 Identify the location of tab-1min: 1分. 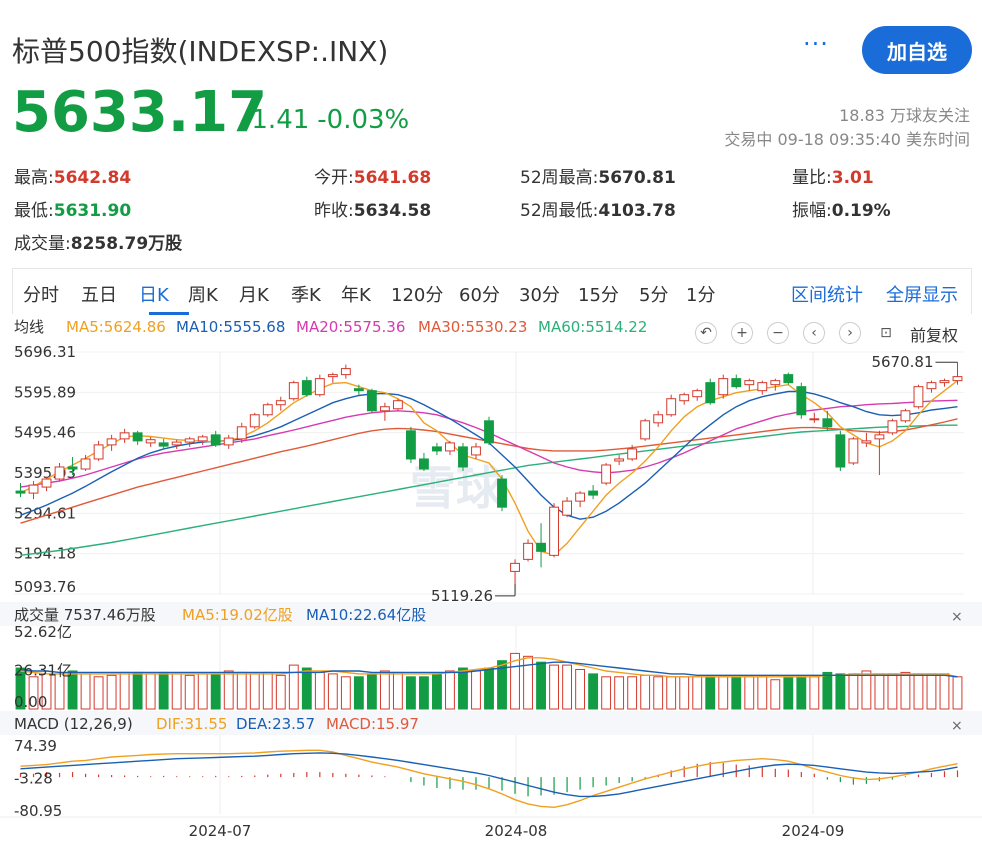
(701, 295).